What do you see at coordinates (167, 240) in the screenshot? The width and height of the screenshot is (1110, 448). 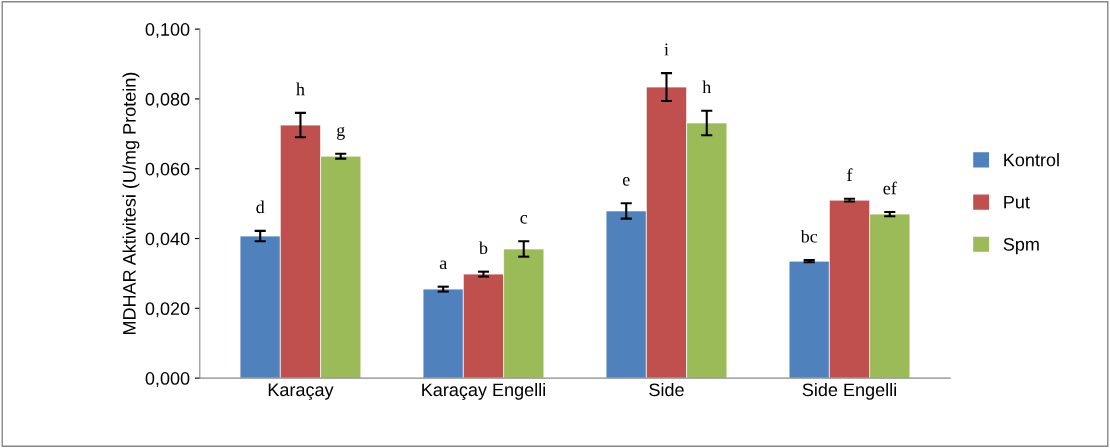 I see `y-tick-label: 0,040` at bounding box center [167, 240].